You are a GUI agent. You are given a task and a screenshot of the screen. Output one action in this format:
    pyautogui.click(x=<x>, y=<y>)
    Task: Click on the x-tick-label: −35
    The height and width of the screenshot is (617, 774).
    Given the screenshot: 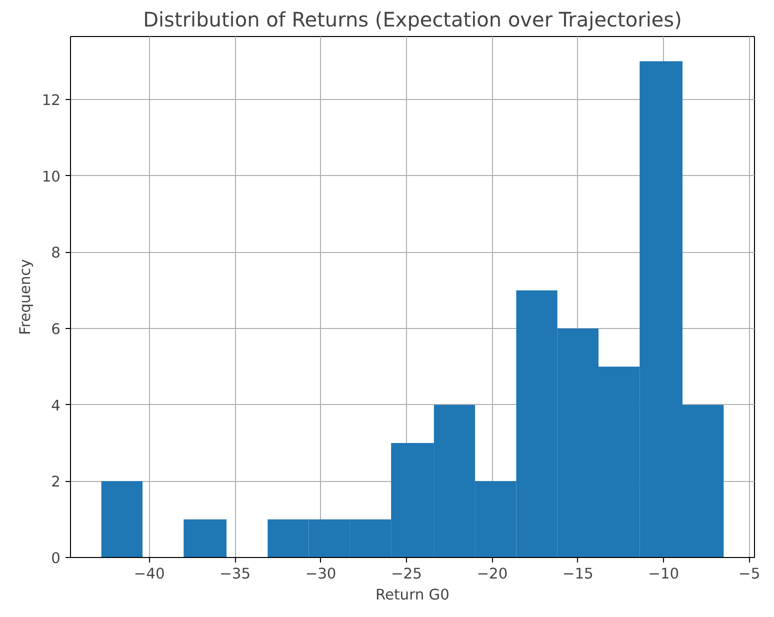 What is the action you would take?
    pyautogui.click(x=235, y=574)
    